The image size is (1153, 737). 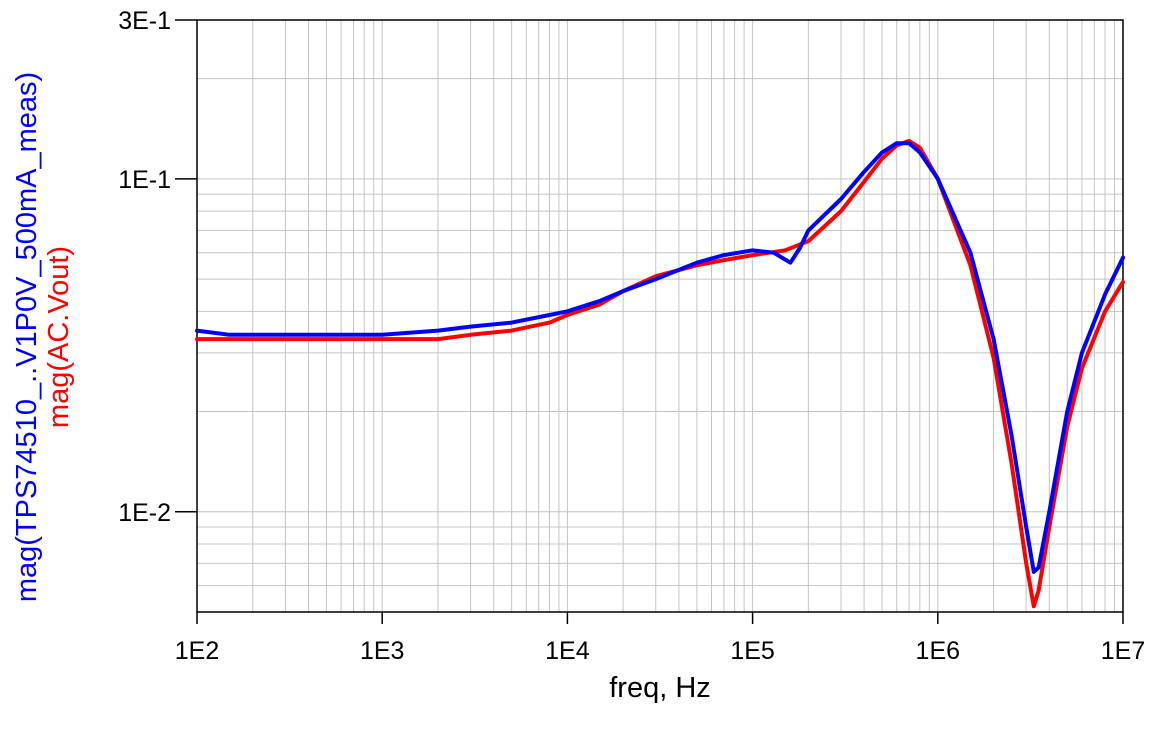 I want to click on y-tick-label: 3E-1, so click(x=144, y=21).